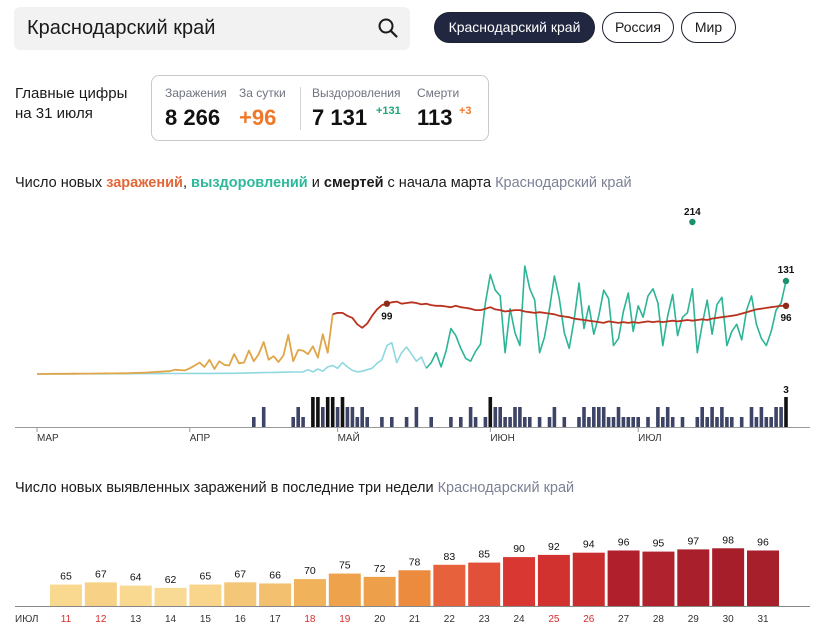  I want to click on bar-category-label: 22, so click(450, 619).